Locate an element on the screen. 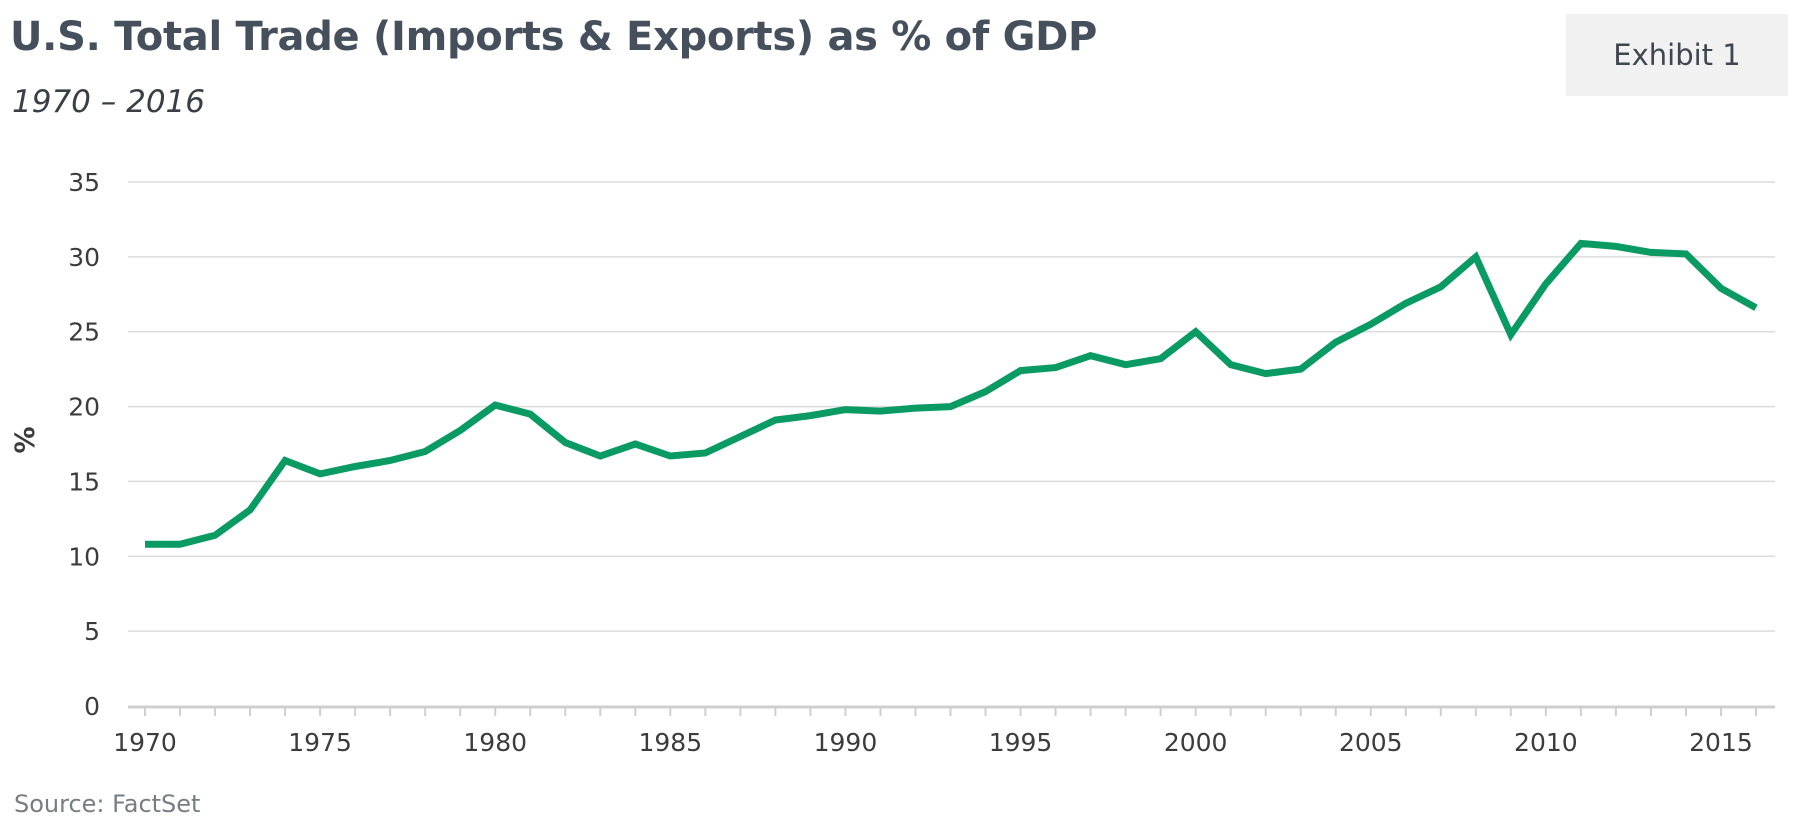 The image size is (1798, 826). y-tick-label: 0 is located at coordinates (92, 706).